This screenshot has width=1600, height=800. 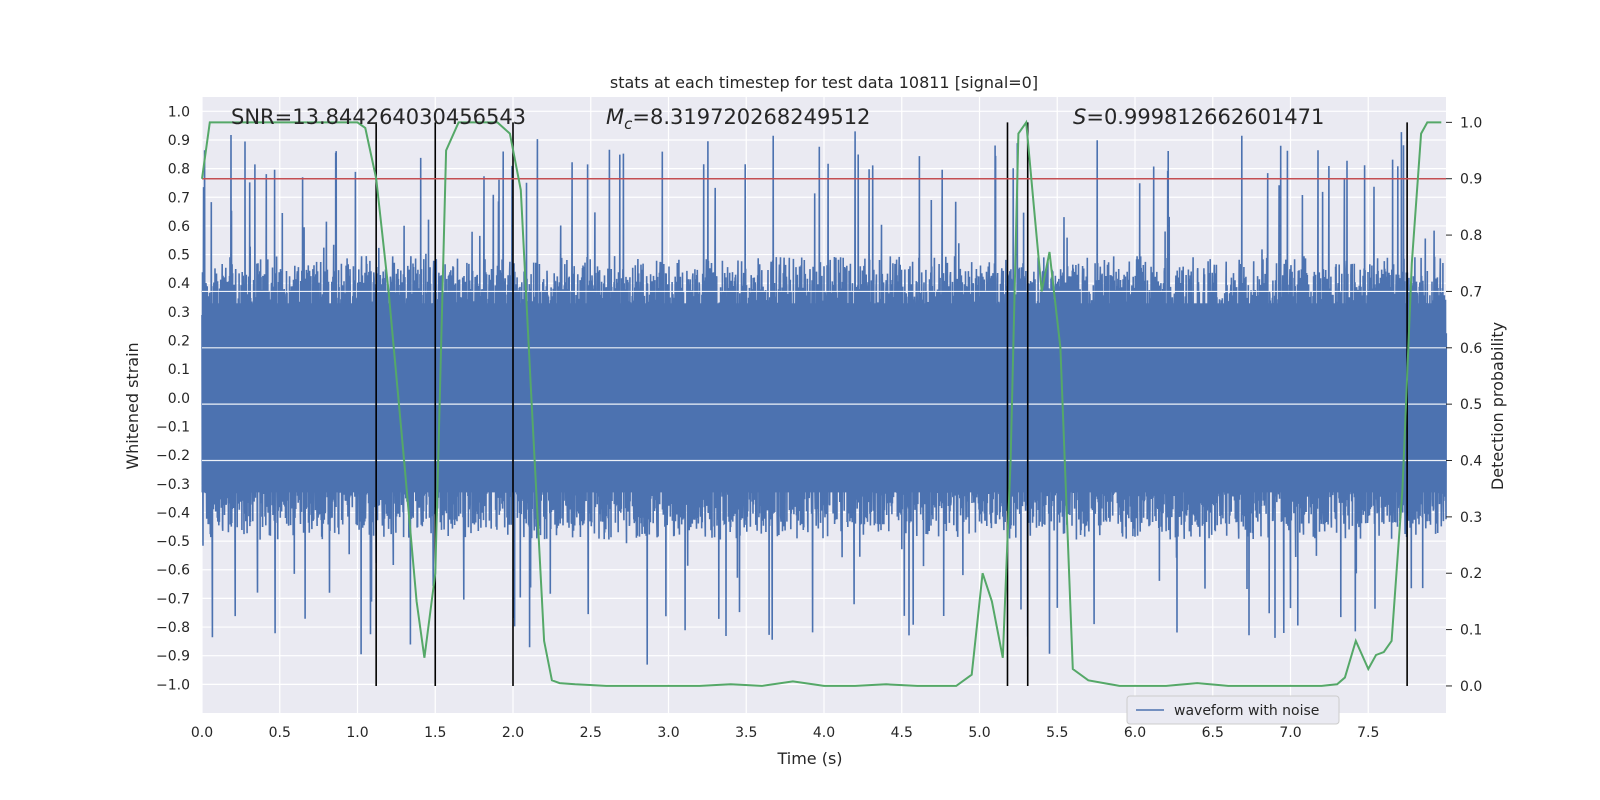 What do you see at coordinates (173, 657) in the screenshot?
I see `y-tick-label: −0.9` at bounding box center [173, 657].